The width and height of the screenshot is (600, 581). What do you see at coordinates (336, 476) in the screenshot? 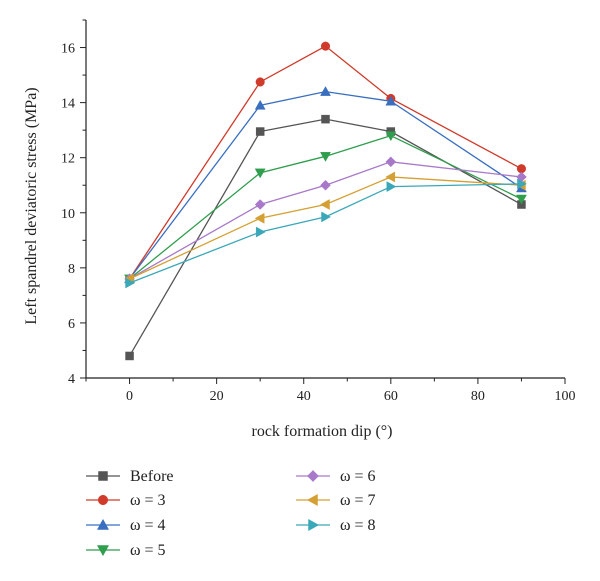
I see `legend-item: ω = 6` at bounding box center [336, 476].